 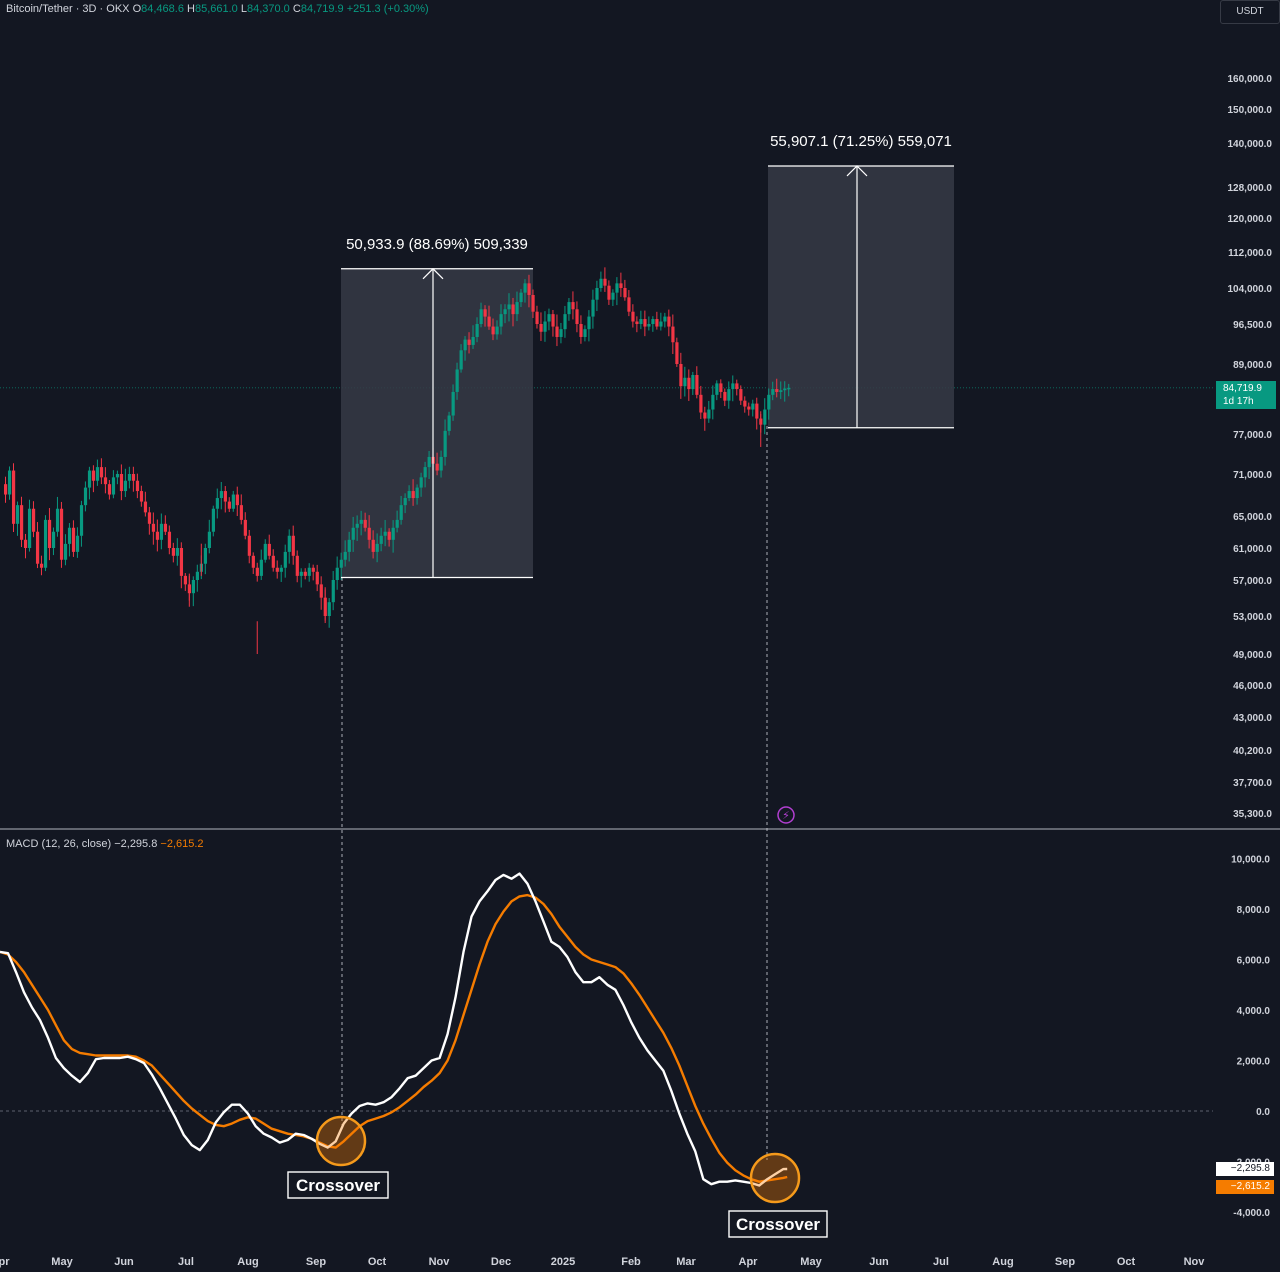 What do you see at coordinates (1252, 783) in the screenshot?
I see `price-tick: 37,700.0` at bounding box center [1252, 783].